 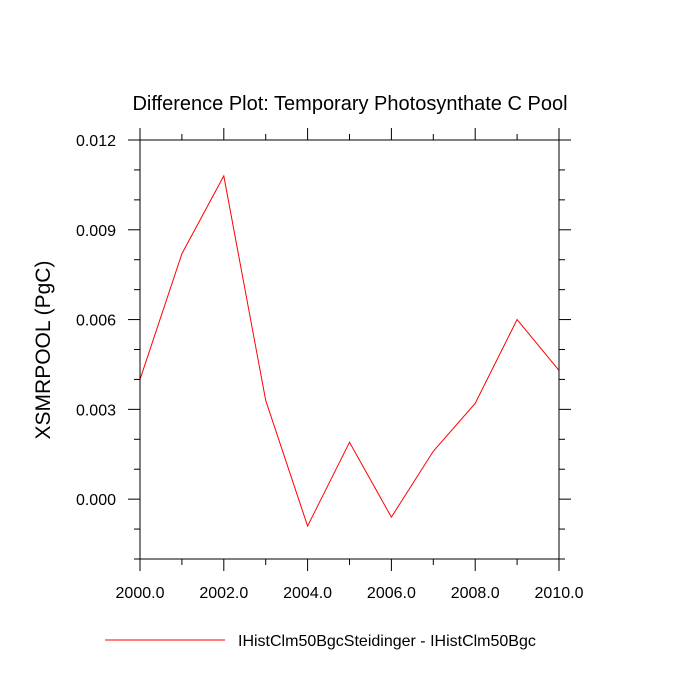 I want to click on legend: IHistClm50BgcSteidinger - IHistClm50Bgc, so click(x=320, y=641).